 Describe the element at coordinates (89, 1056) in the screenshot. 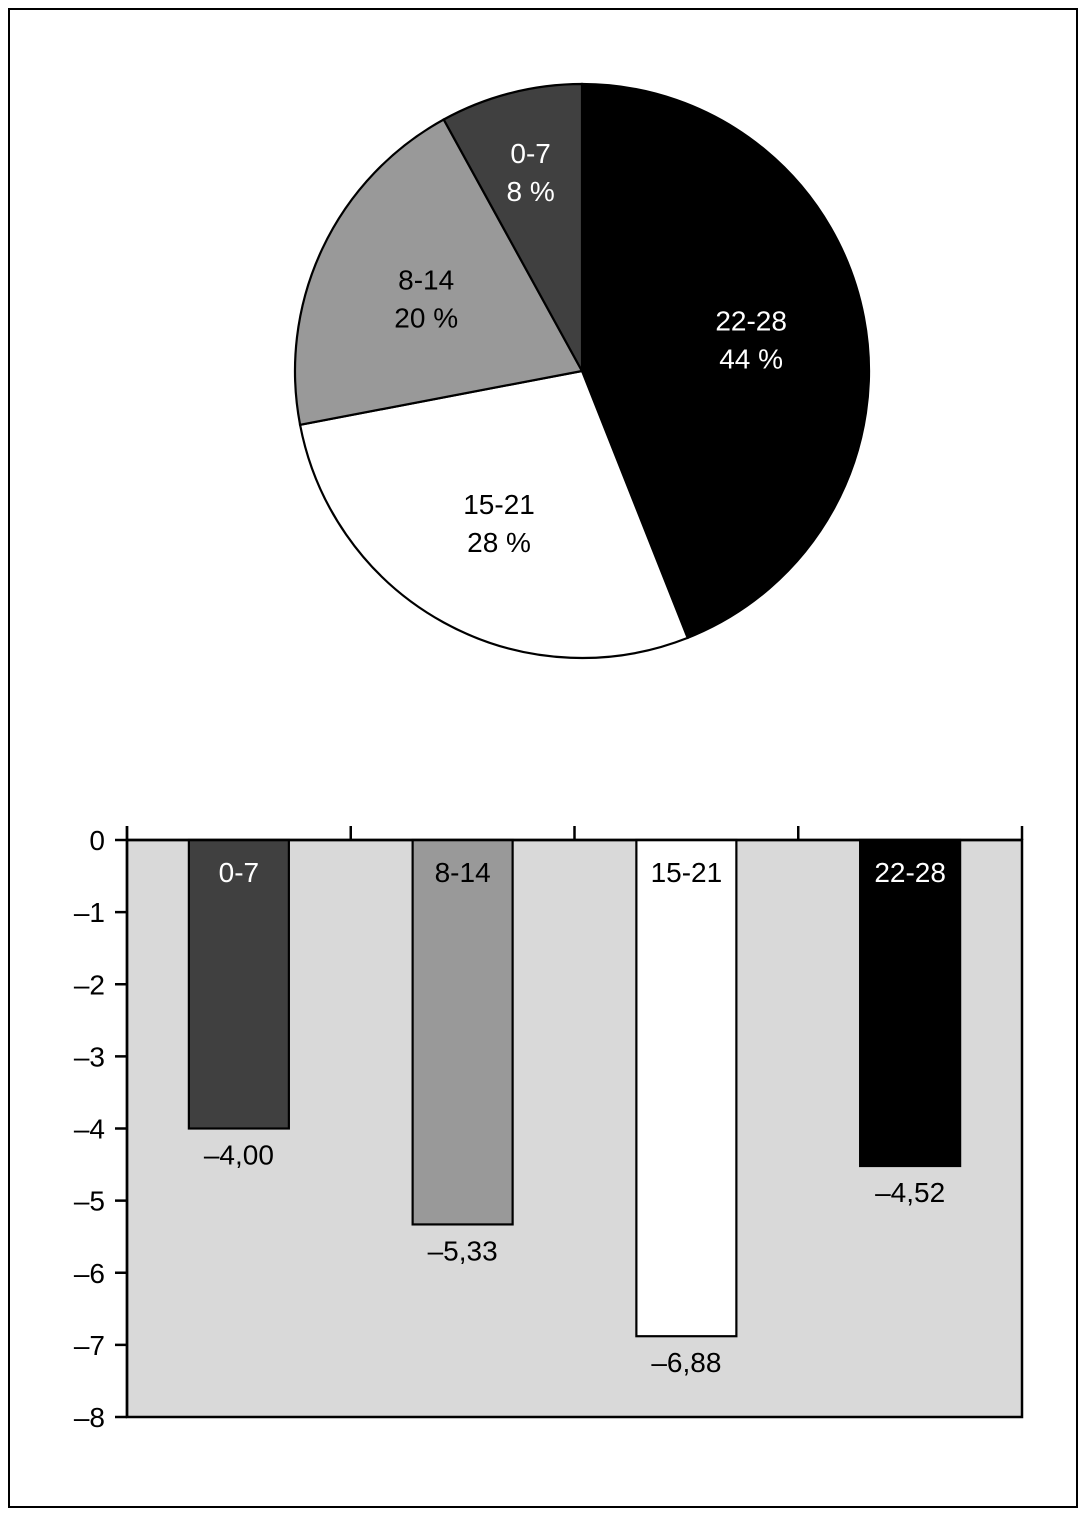

I see `y-tick-label: –3` at that location.